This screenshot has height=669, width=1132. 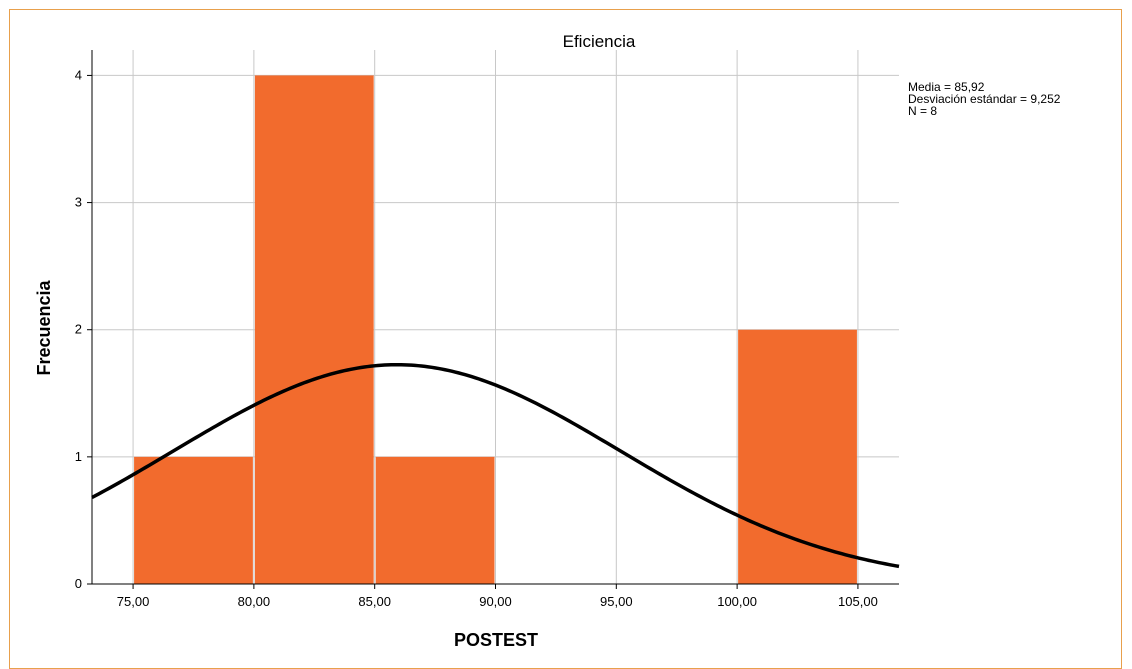 I want to click on y-tick-labels: 0 1 2 3 4, so click(x=83, y=329).